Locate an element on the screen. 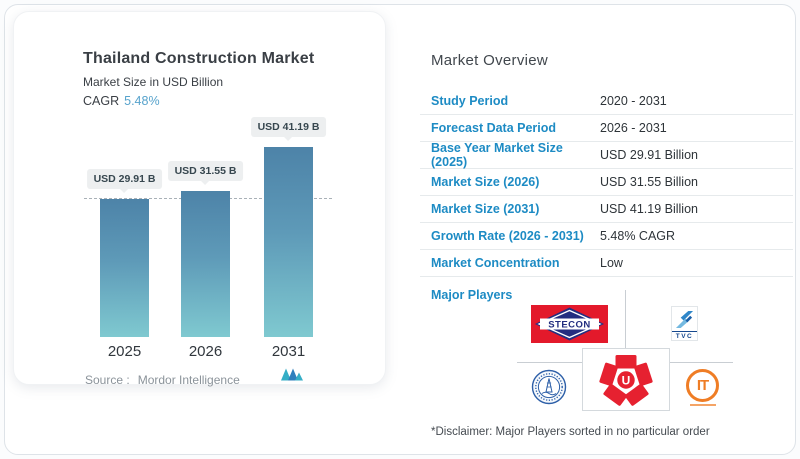 The width and height of the screenshot is (800, 459). row-label: Market Concentration is located at coordinates (495, 263).